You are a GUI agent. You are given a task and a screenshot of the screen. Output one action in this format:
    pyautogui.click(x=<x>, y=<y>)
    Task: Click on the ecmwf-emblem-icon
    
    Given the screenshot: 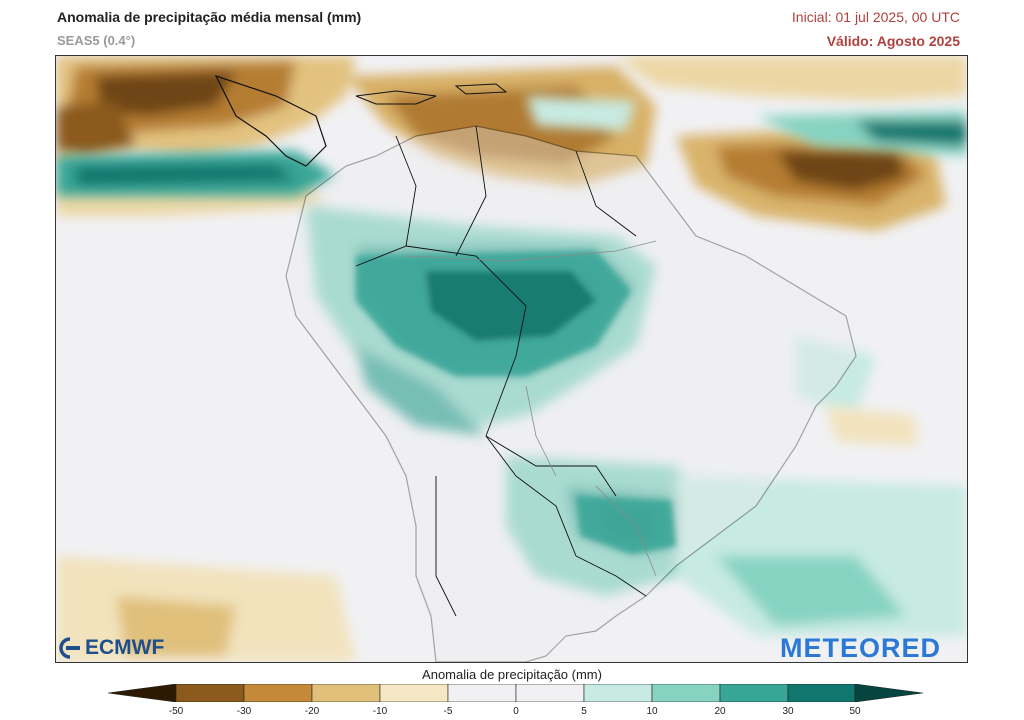 What is the action you would take?
    pyautogui.click(x=69, y=648)
    